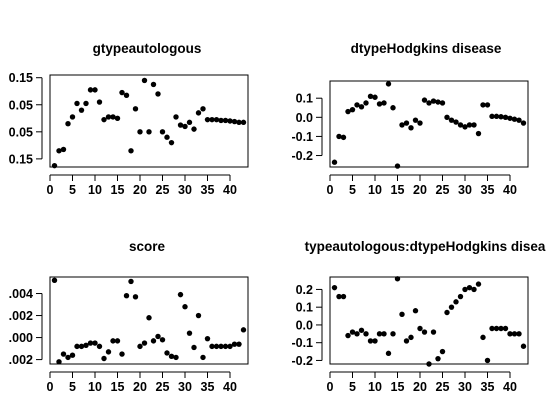 The height and width of the screenshot is (412, 558). Describe the element at coordinates (50, 190) in the screenshot. I see `x-tick-label: 0` at that location.